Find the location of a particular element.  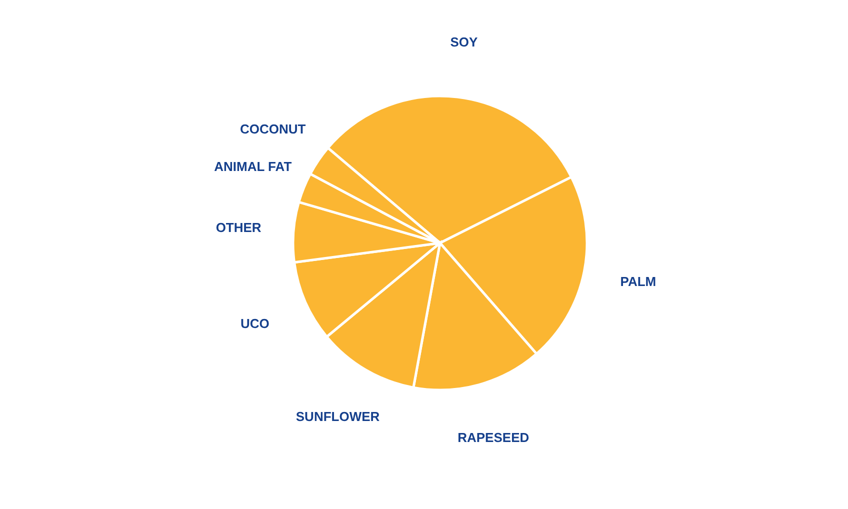

slice-label: RAPESEED is located at coordinates (494, 437).